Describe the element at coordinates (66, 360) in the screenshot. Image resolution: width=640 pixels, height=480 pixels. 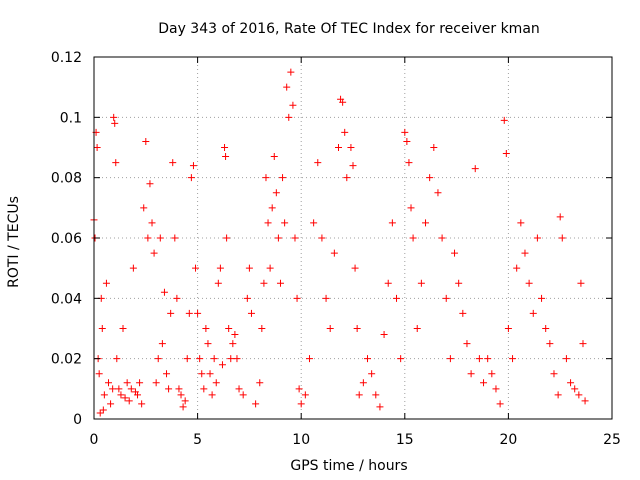
I see `y-tick-label: 0.02` at that location.